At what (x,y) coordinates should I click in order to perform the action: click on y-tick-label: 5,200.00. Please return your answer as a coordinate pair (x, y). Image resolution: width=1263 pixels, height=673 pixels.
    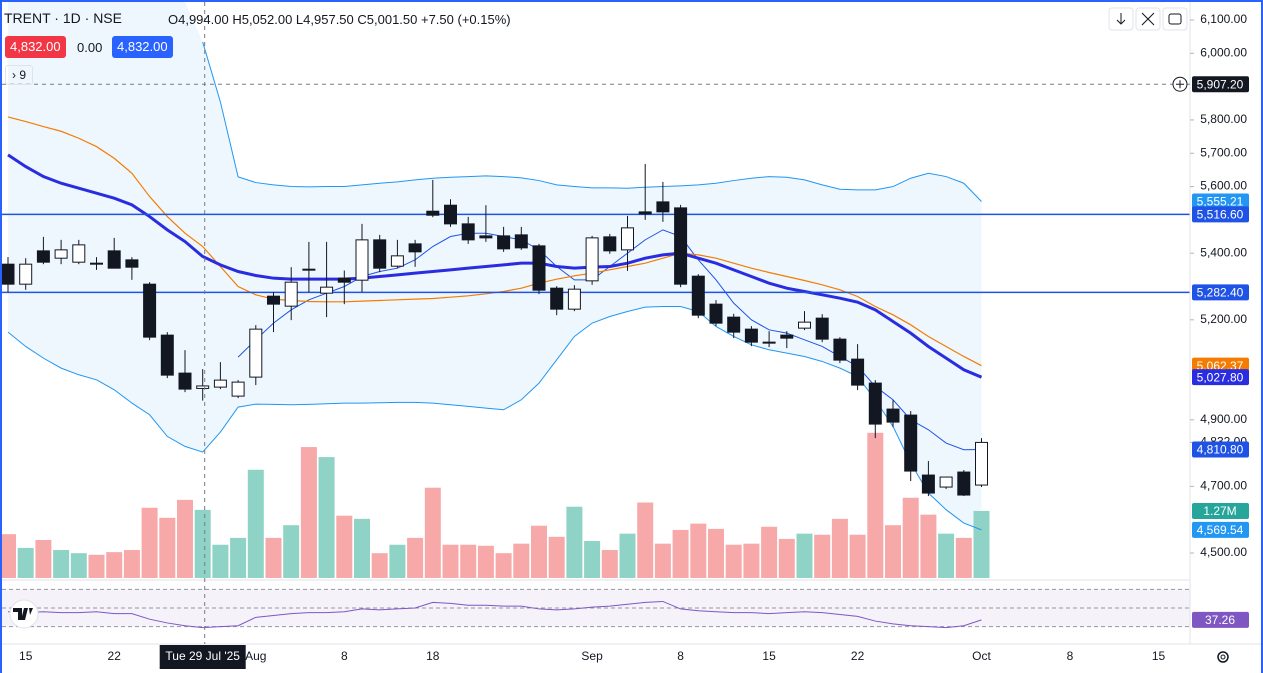
    Looking at the image, I should click on (1223, 319).